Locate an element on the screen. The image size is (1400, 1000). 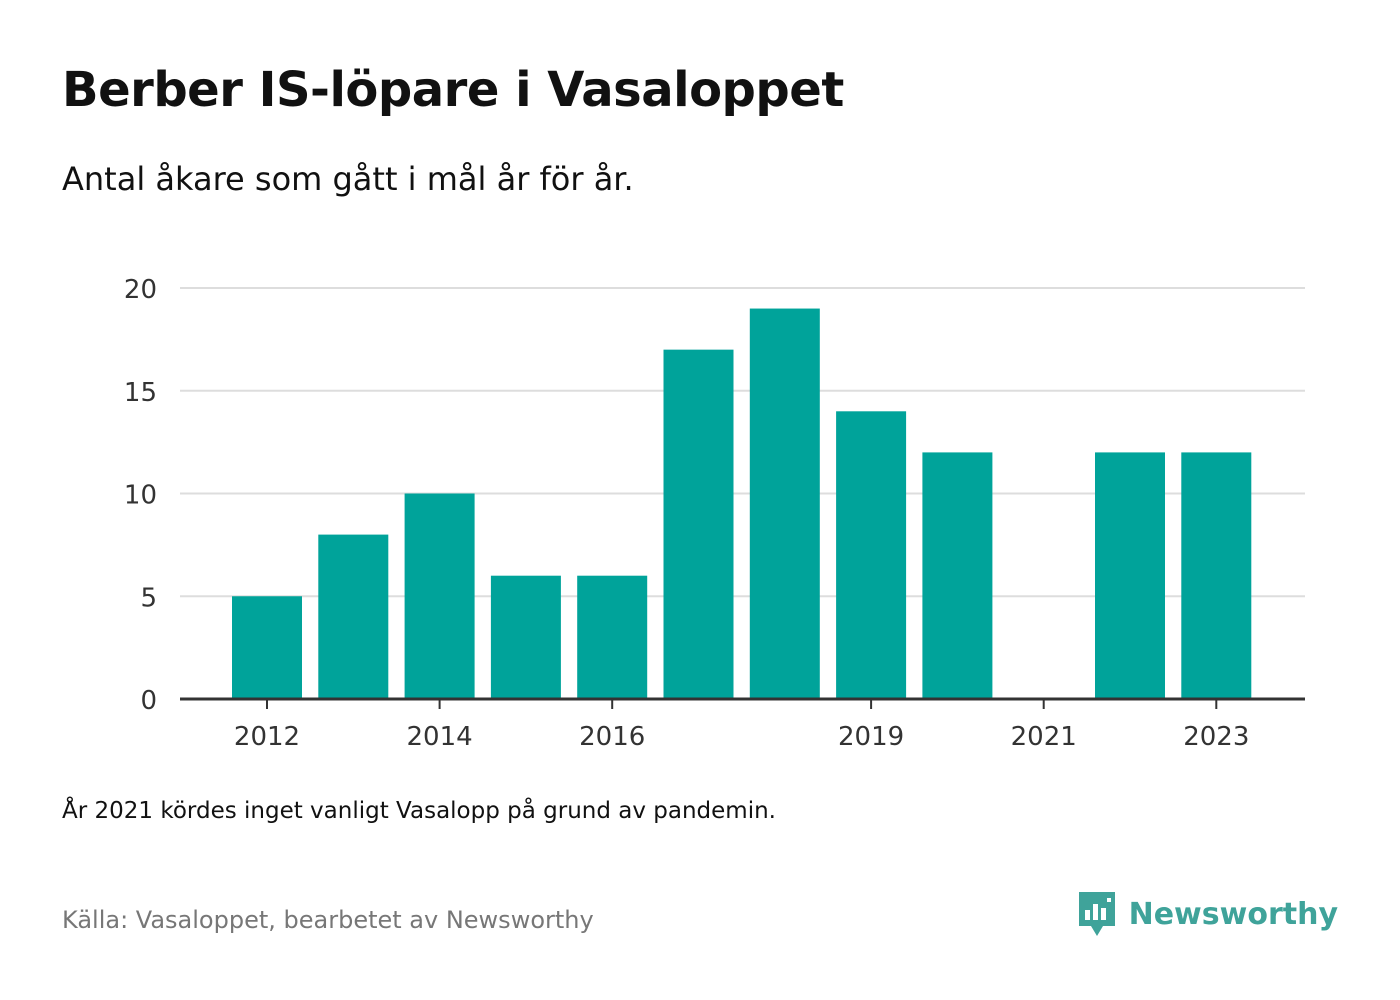
chart-subtitle: Antal åkare som gått i mål år för år. is located at coordinates (348, 179).